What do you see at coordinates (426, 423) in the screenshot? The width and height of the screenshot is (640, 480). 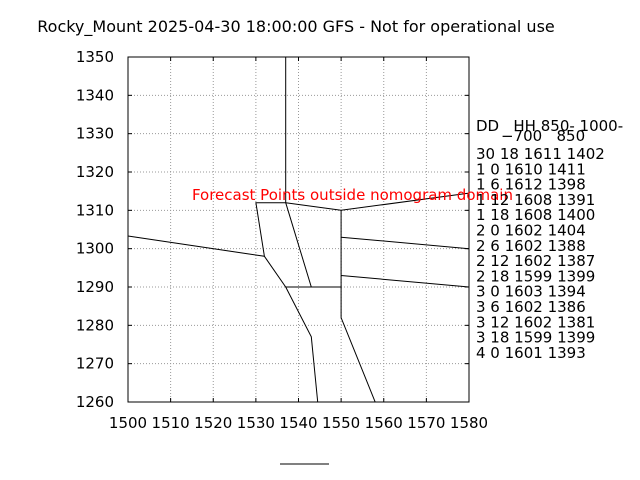 I see `x-tick-label: 1570` at bounding box center [426, 423].